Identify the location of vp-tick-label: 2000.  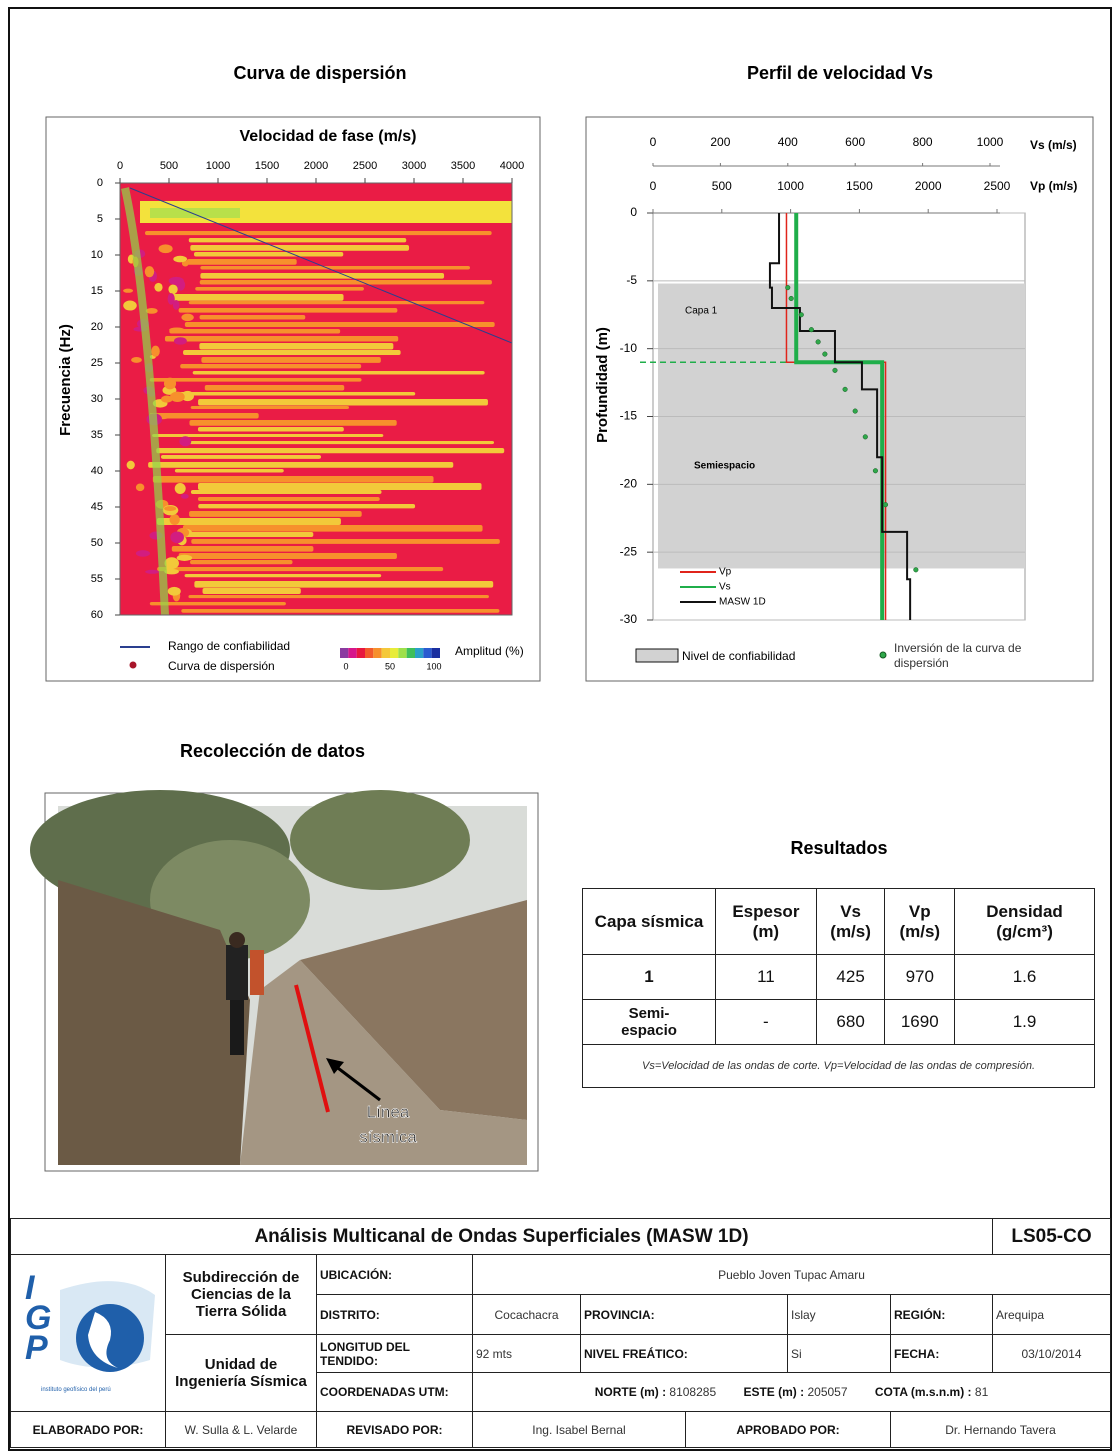
(928, 186).